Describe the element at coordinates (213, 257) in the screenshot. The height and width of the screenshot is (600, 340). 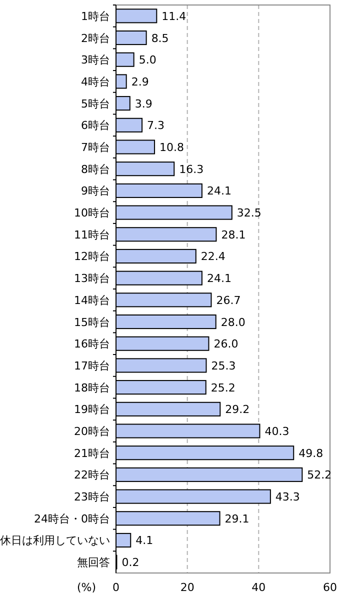
I see `data-label: 22.4` at that location.